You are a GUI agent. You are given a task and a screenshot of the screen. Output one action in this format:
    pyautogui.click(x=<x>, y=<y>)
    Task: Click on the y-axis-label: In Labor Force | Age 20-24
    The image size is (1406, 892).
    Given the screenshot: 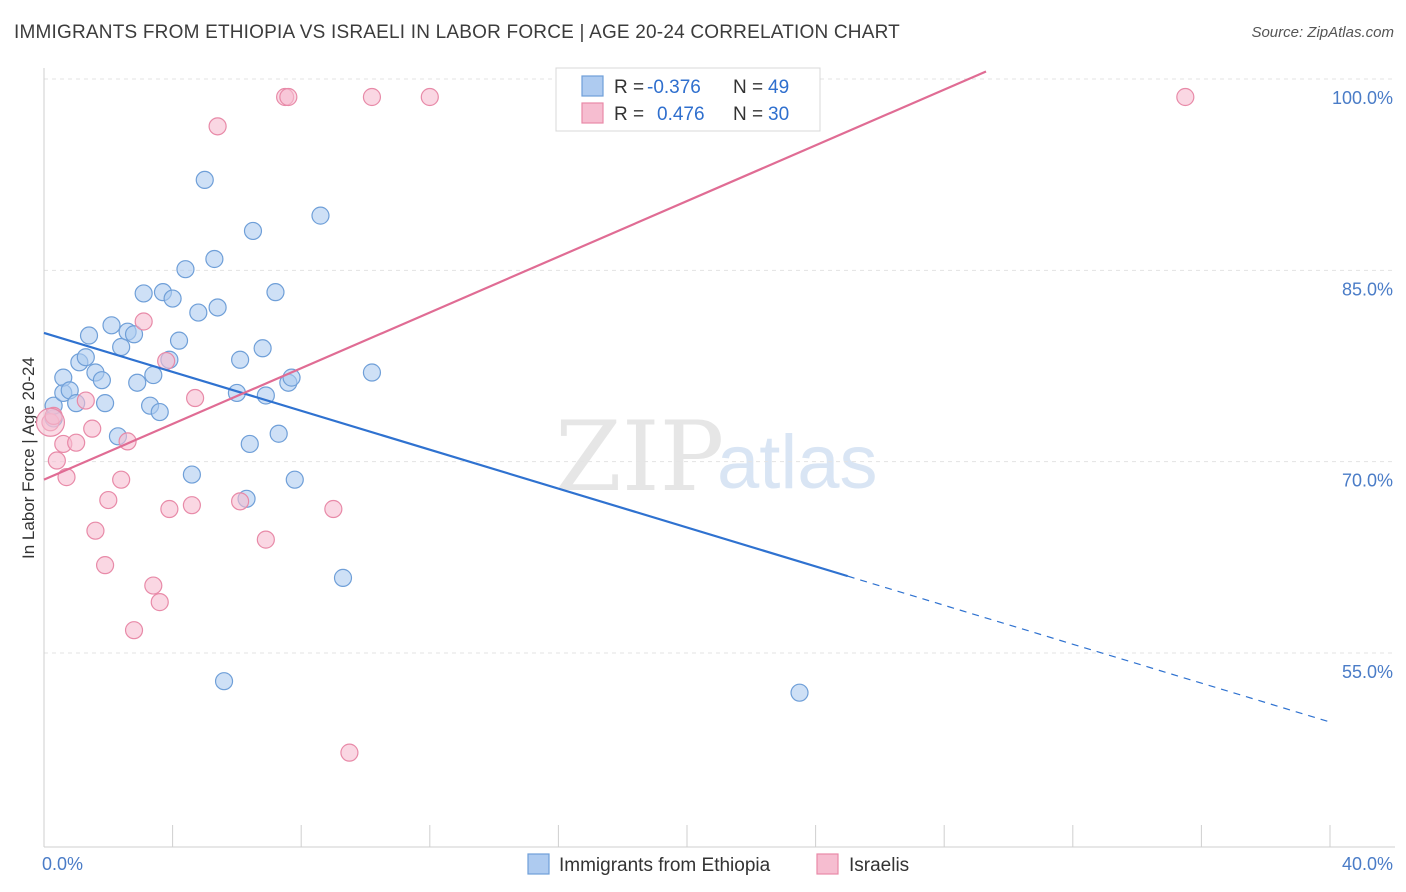 What is the action you would take?
    pyautogui.click(x=28, y=458)
    